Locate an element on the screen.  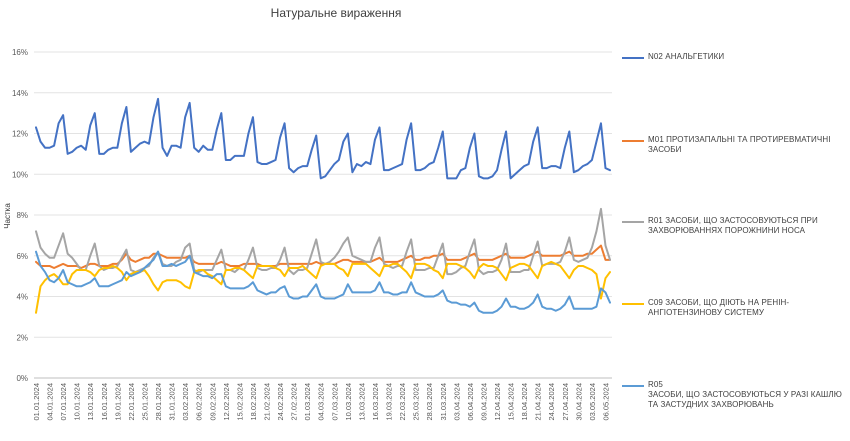
x-tick-label: 30.04.2024 is located at coordinates (578, 402).